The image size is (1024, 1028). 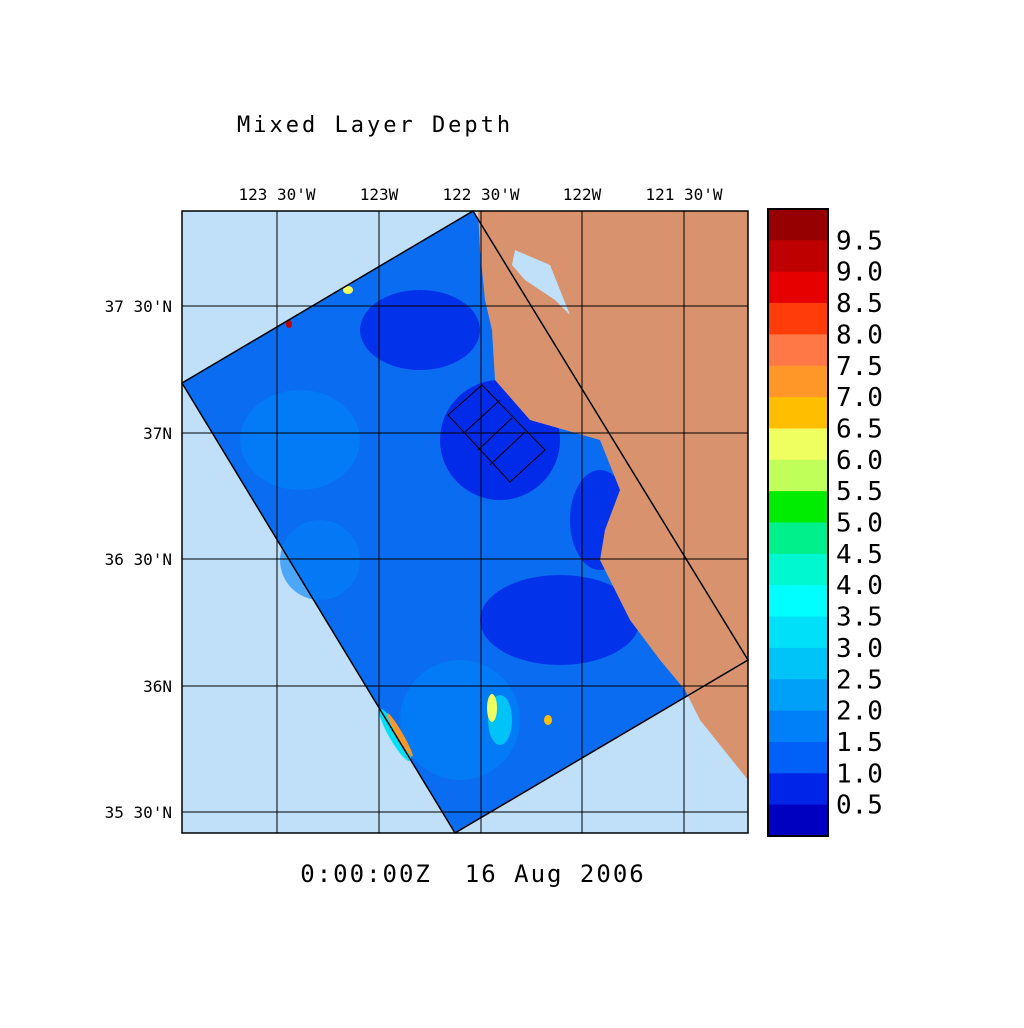 I want to click on colorbar-frame, so click(x=798, y=522).